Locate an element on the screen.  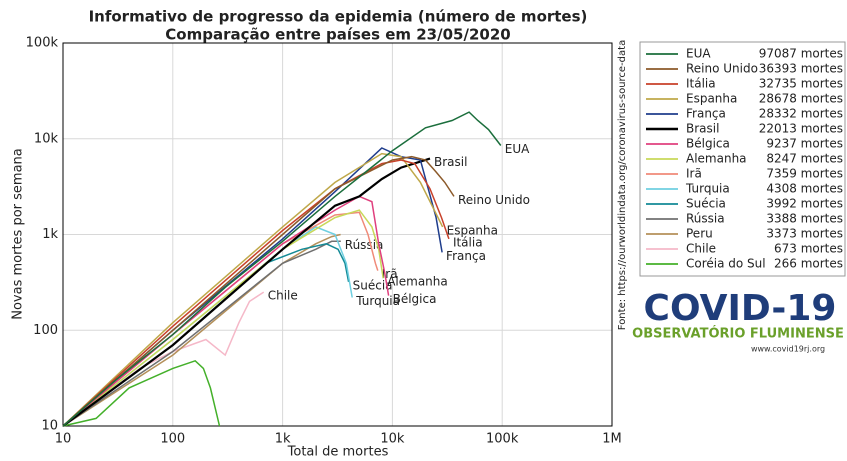
series-end-label: Rússia is located at coordinates (364, 245).